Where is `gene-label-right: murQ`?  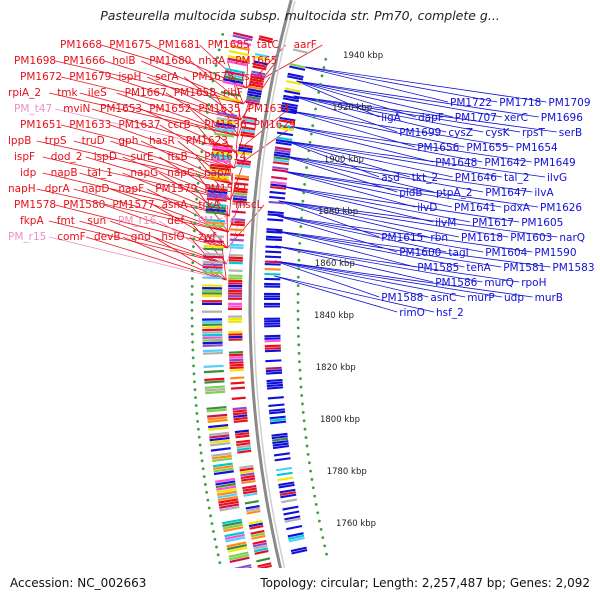
gene-label-right: murQ is located at coordinates (498, 283).